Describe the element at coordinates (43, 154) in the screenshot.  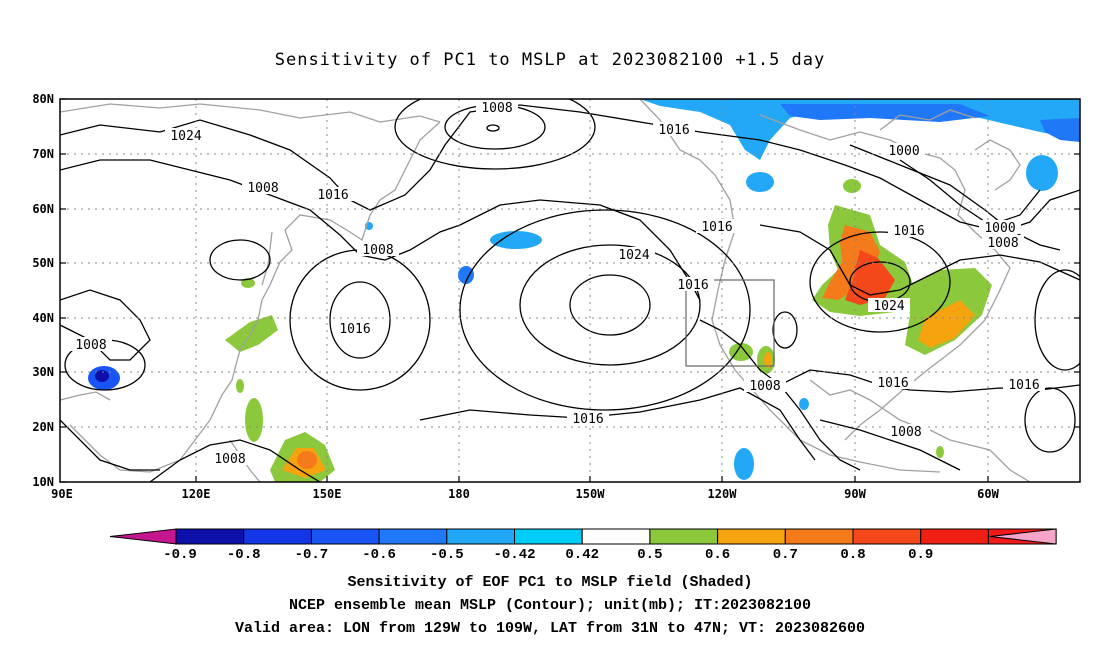
I see `lat-label: 70N` at that location.